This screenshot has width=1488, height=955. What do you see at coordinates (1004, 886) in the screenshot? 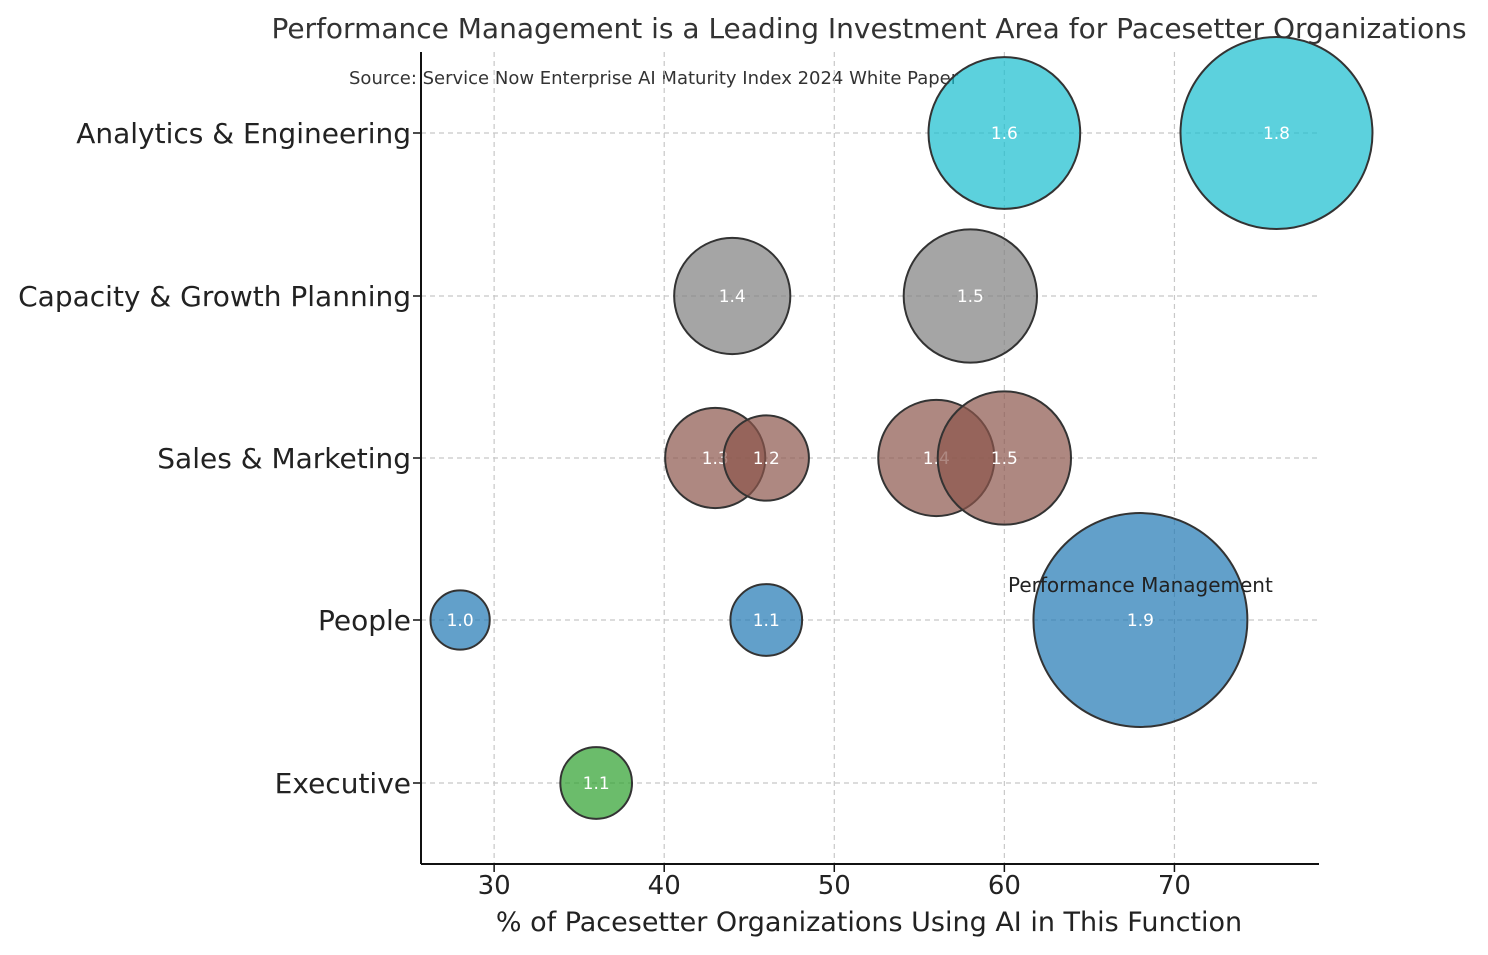
I see `x-tick-label: 60` at bounding box center [1004, 886].